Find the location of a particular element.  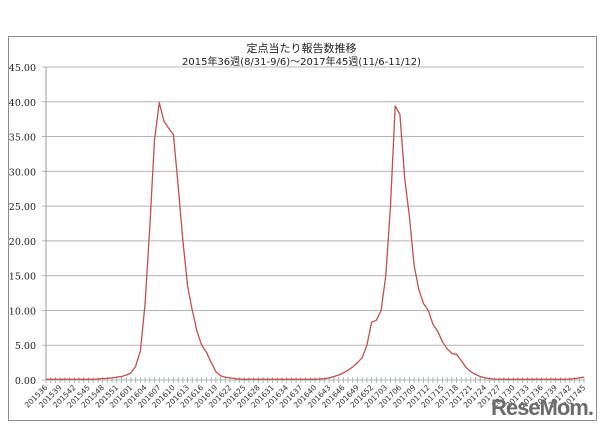

chart-subtitle: 2015年36週(8/31-9/6)〜2017年45週(11/6-11/12) is located at coordinates (301, 62).